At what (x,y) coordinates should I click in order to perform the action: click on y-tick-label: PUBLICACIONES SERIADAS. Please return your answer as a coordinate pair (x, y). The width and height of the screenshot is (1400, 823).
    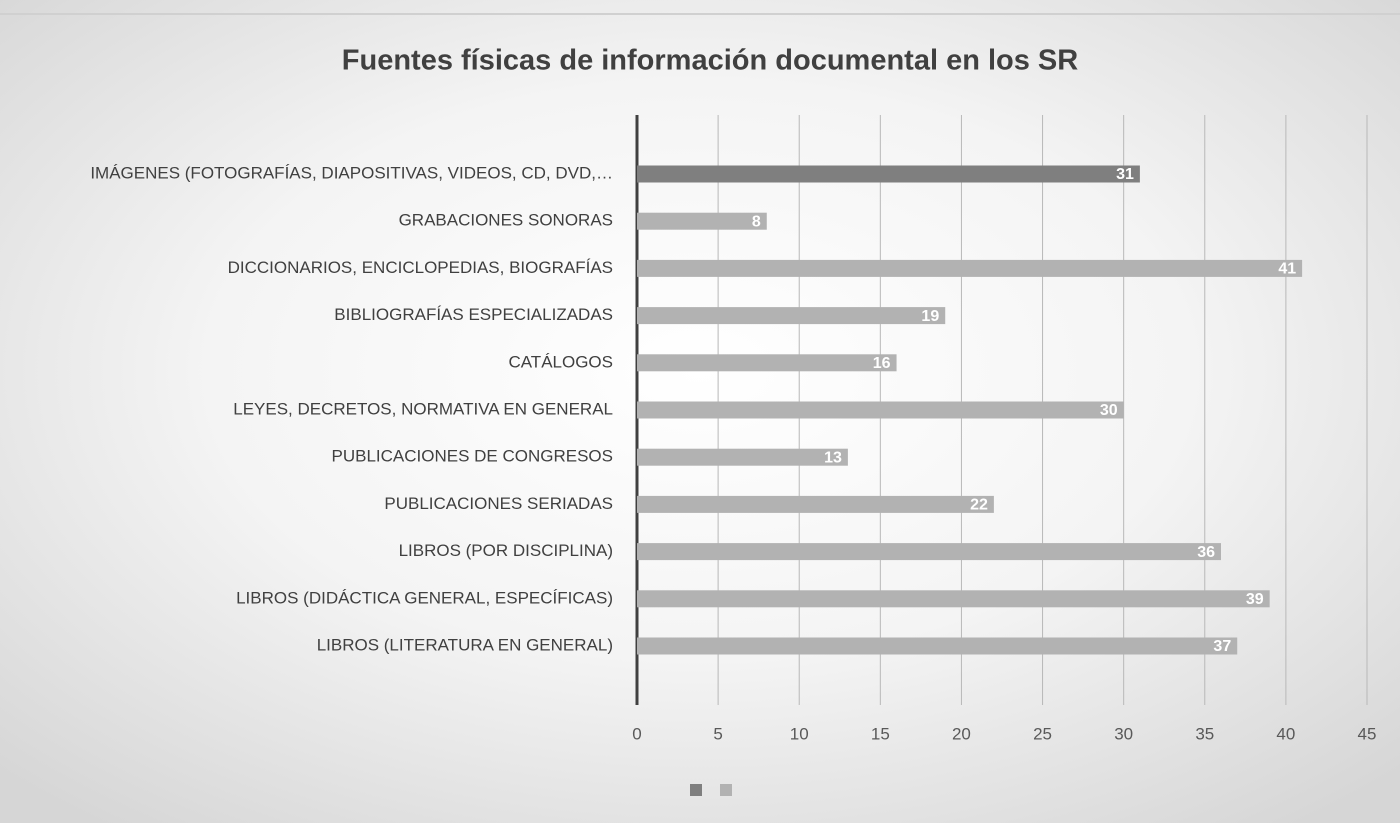
    Looking at the image, I should click on (498, 503).